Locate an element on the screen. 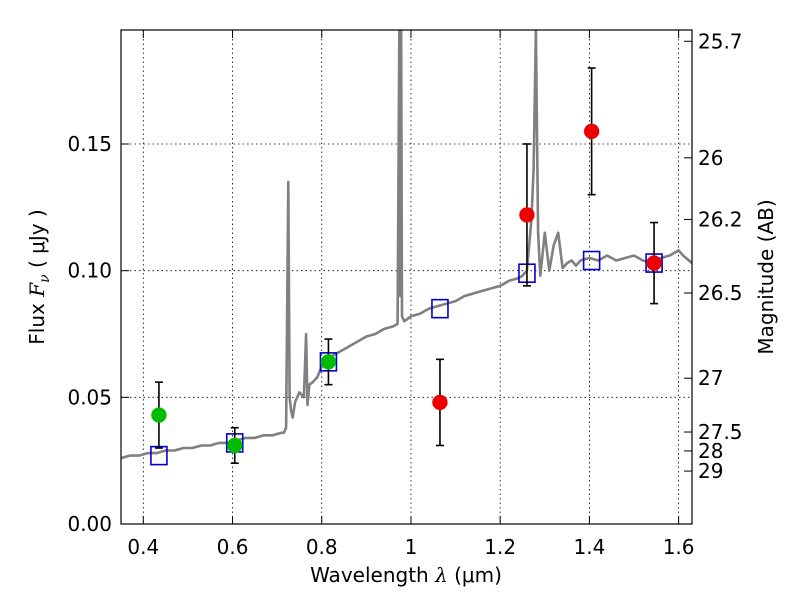  x-tick-label: 1.4 is located at coordinates (589, 547).